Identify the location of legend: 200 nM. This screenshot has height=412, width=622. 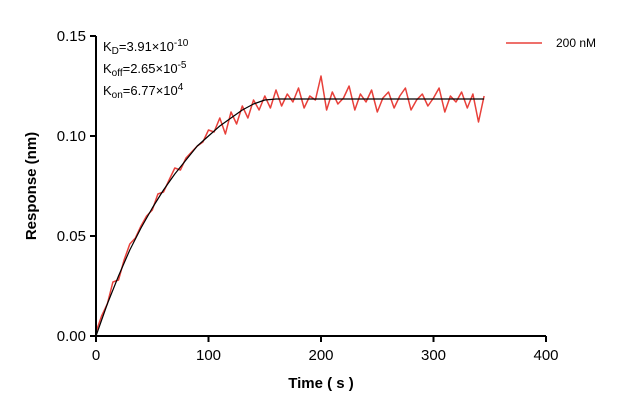
(551, 43).